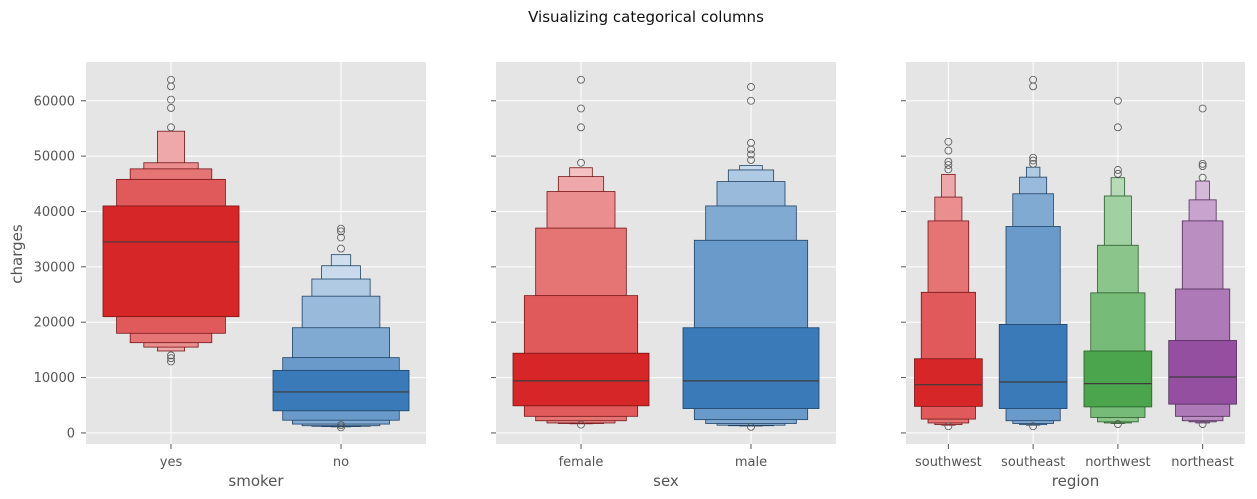  Describe the element at coordinates (1033, 253) in the screenshot. I see `boxen-southeast` at that location.